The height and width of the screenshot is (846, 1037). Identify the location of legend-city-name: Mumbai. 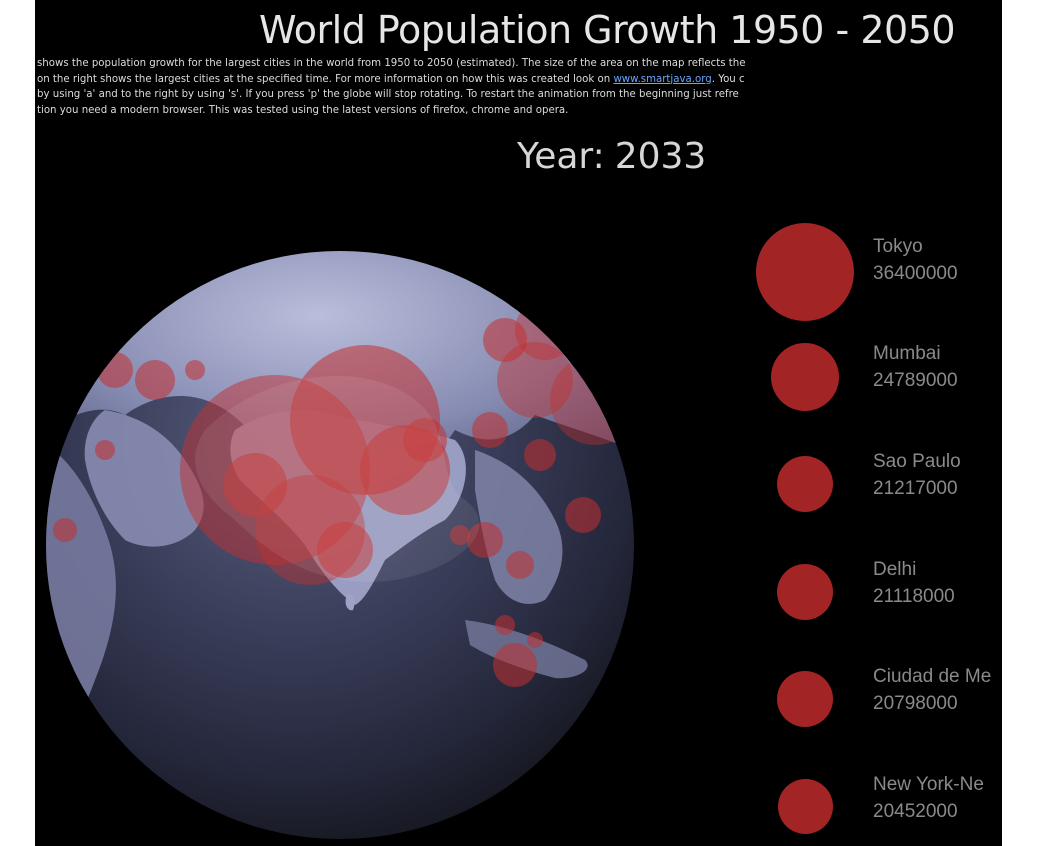
(907, 353).